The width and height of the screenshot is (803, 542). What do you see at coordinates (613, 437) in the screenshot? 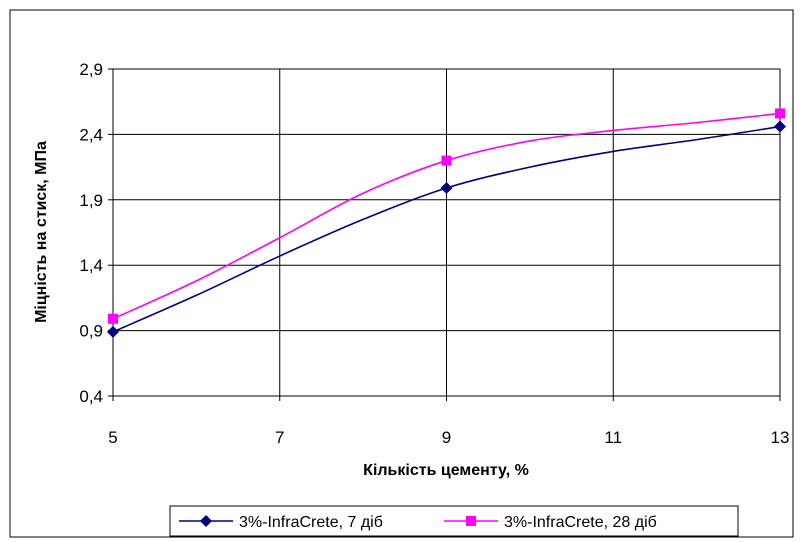
I see `x-tick-label: 11` at bounding box center [613, 437].